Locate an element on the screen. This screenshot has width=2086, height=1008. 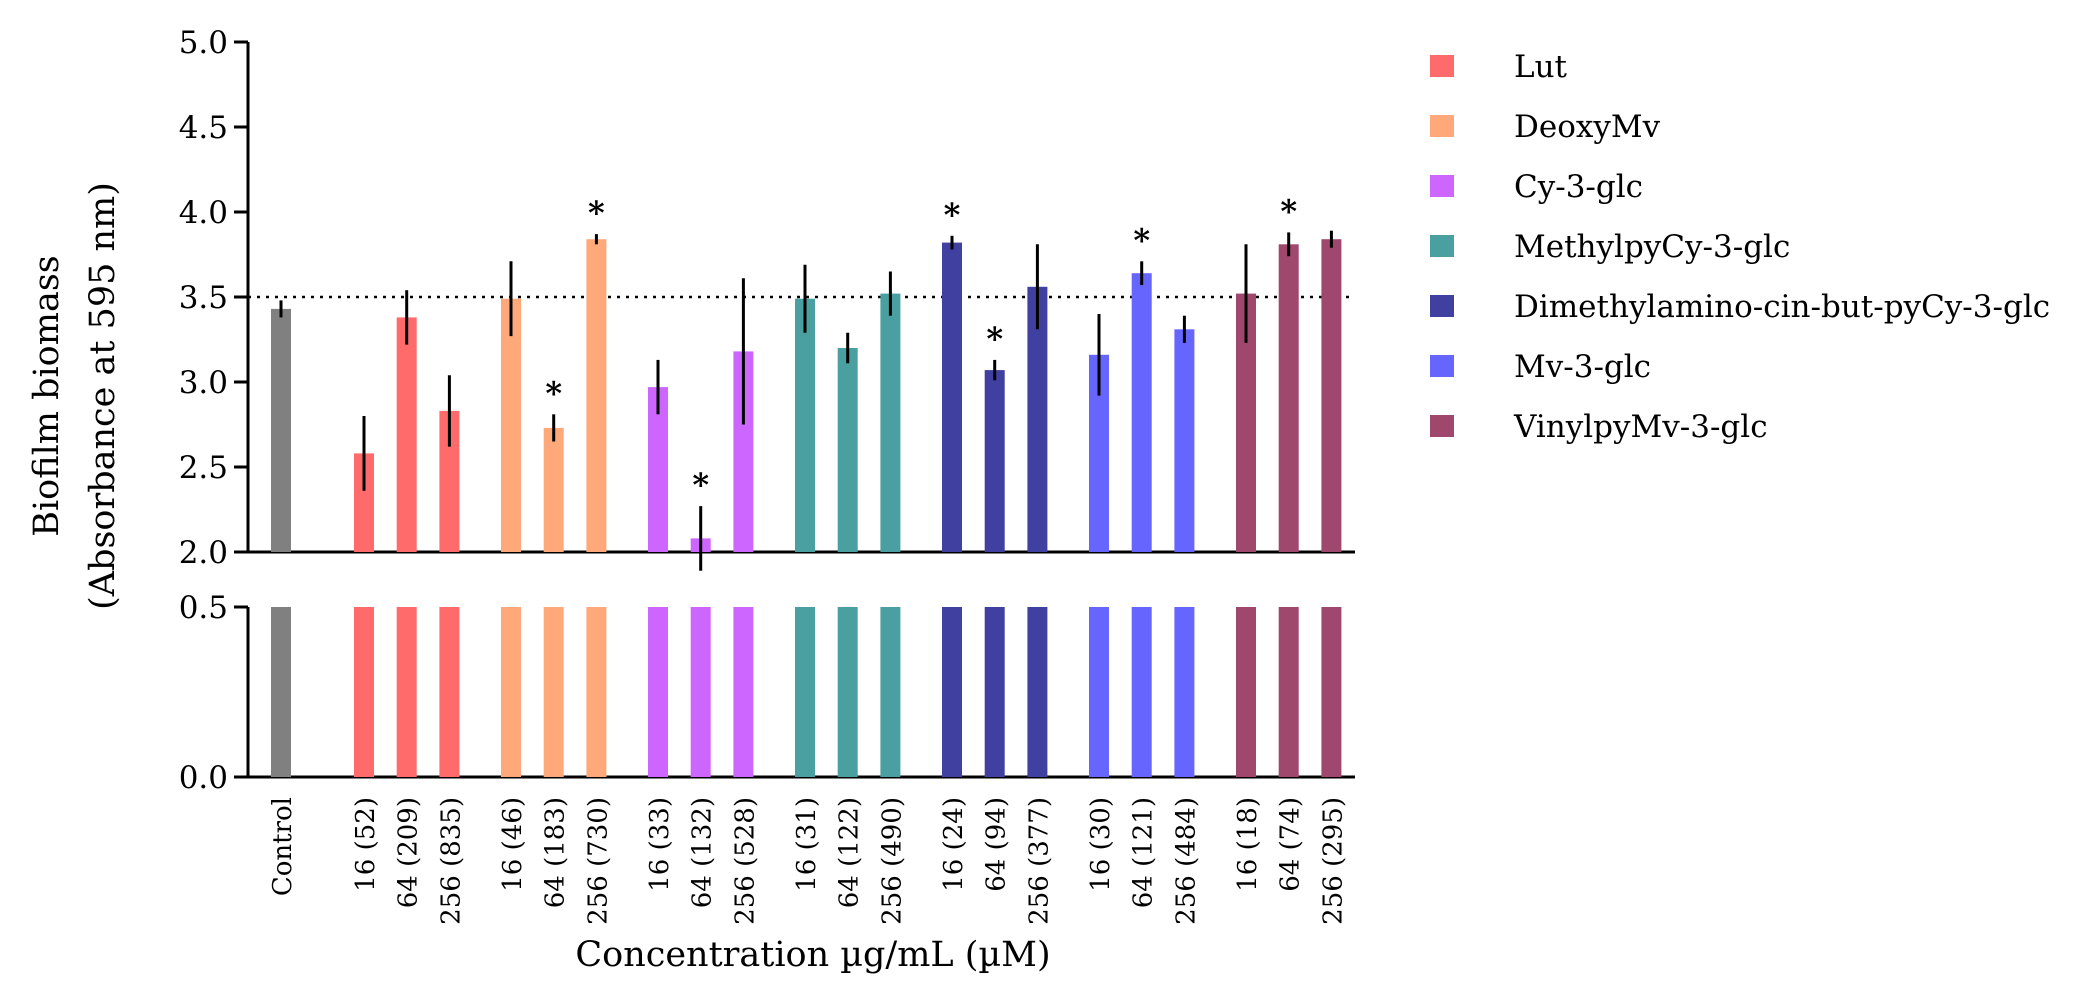
x-tick-label: 16 (18) is located at coordinates (1248, 844).